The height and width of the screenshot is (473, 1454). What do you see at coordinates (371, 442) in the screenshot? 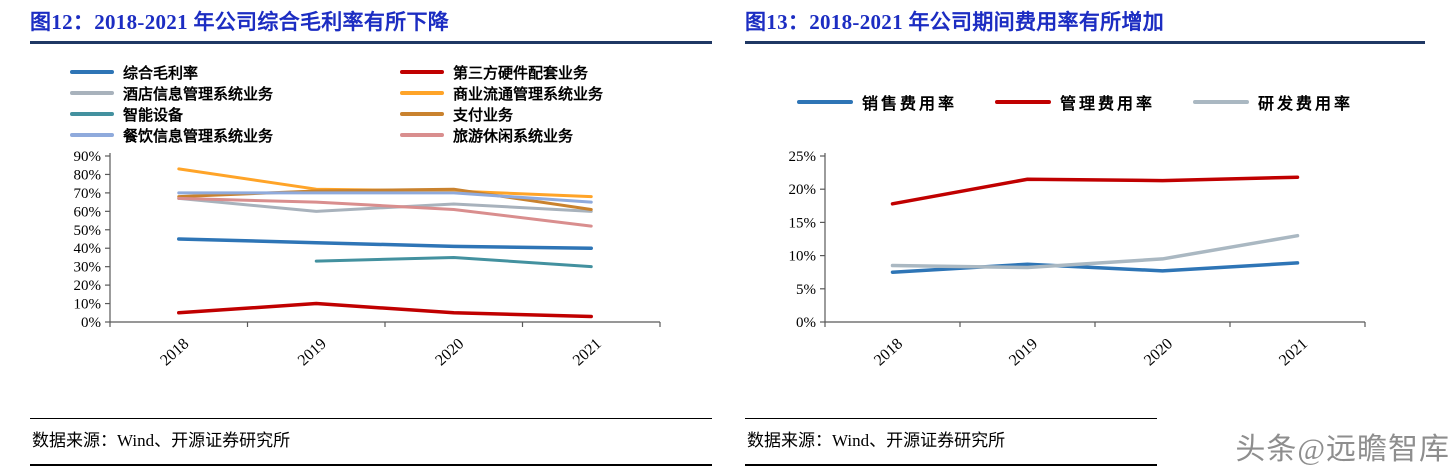
I see `figure12-source: 数据来源：Wind、开源证券研究所` at bounding box center [371, 442].